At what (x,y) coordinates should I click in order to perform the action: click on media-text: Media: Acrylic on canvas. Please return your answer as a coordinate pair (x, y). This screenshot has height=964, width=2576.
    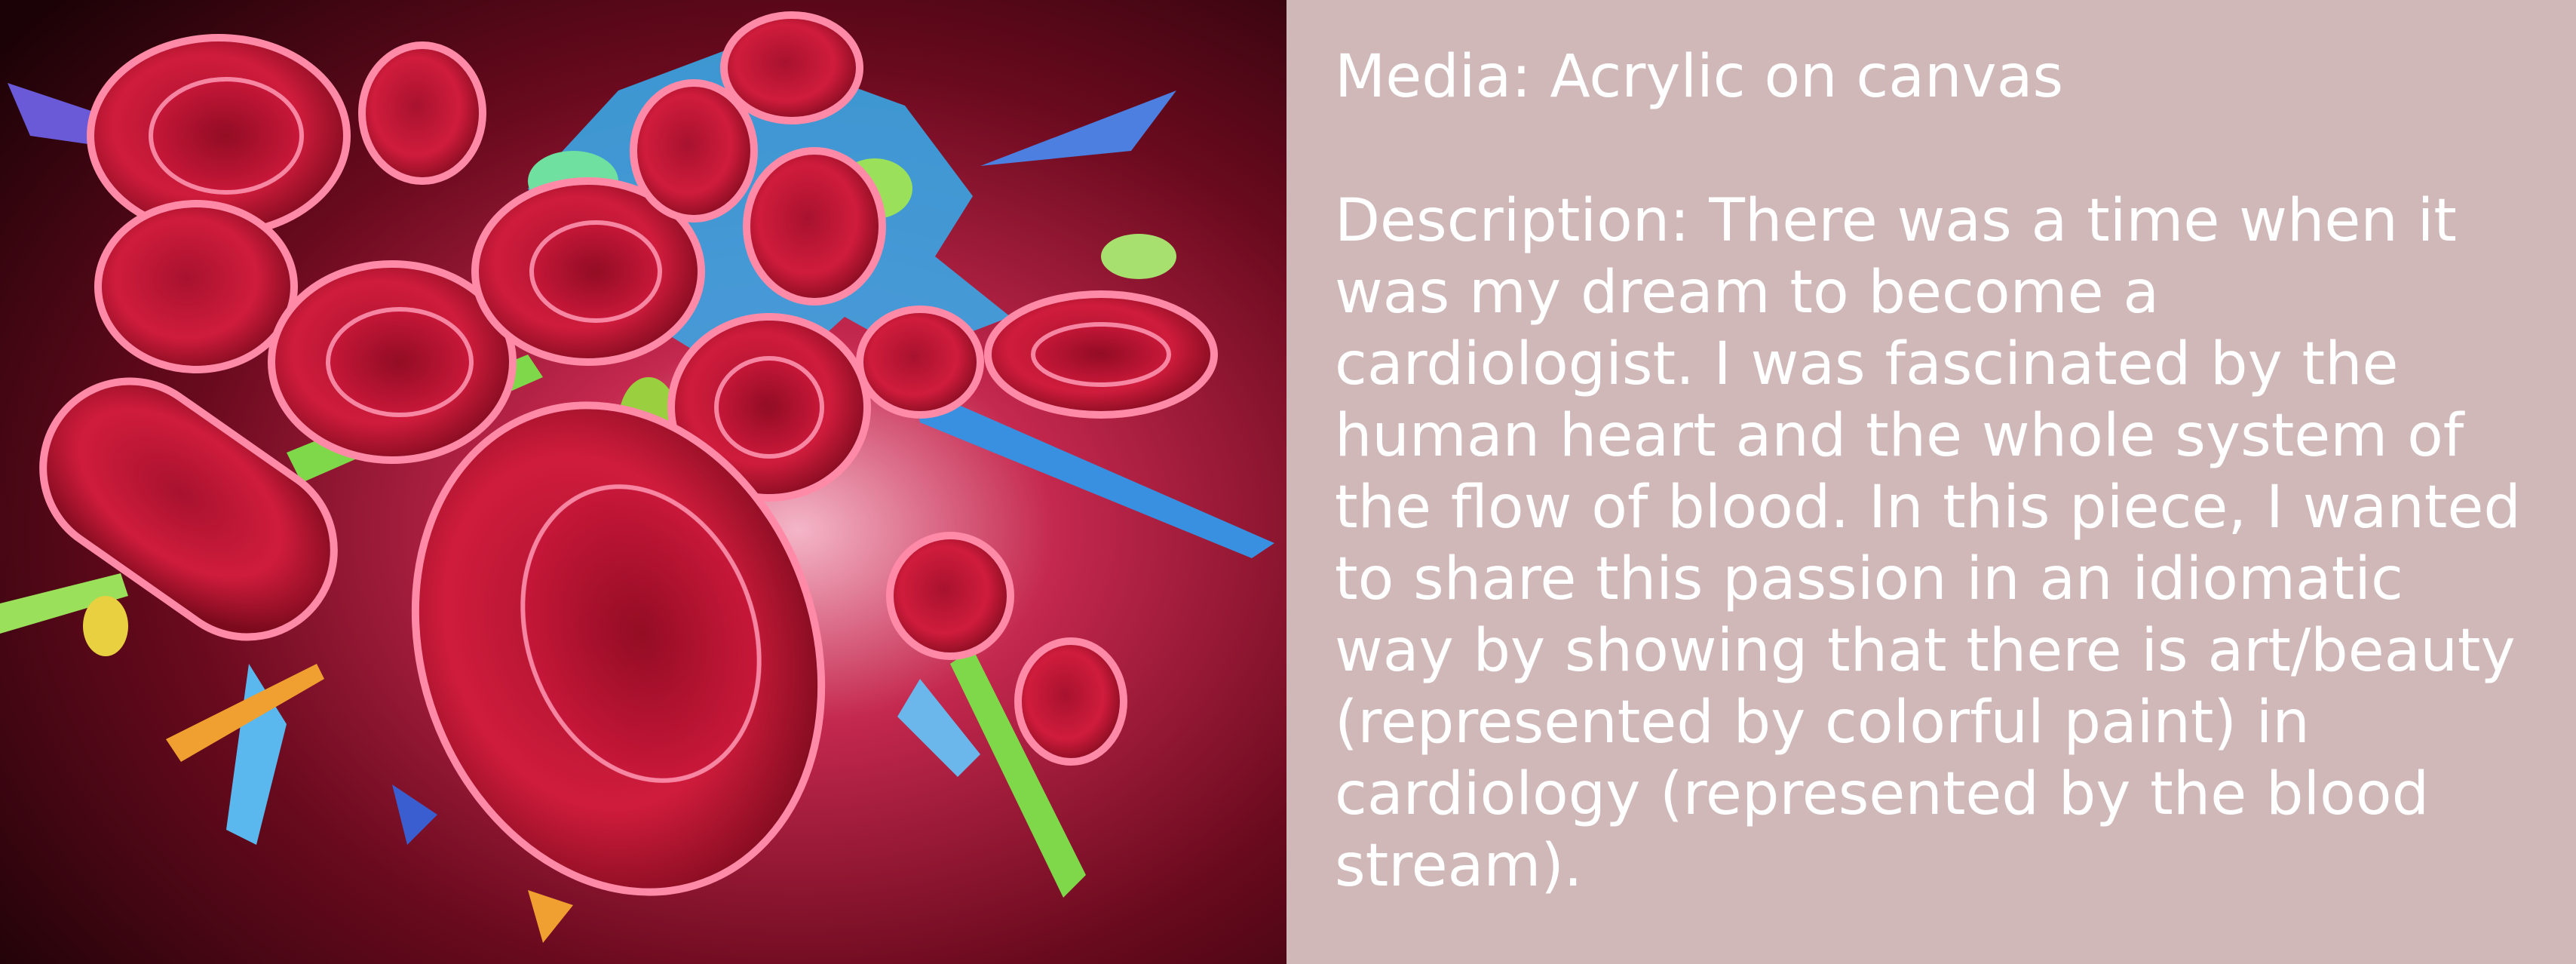
    Looking at the image, I should click on (1699, 77).